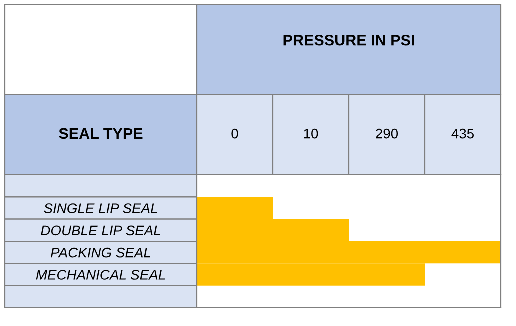 This screenshot has height=326, width=516. What do you see at coordinates (101, 134) in the screenshot?
I see `y-axis-title: SEAL TYPE` at bounding box center [101, 134].